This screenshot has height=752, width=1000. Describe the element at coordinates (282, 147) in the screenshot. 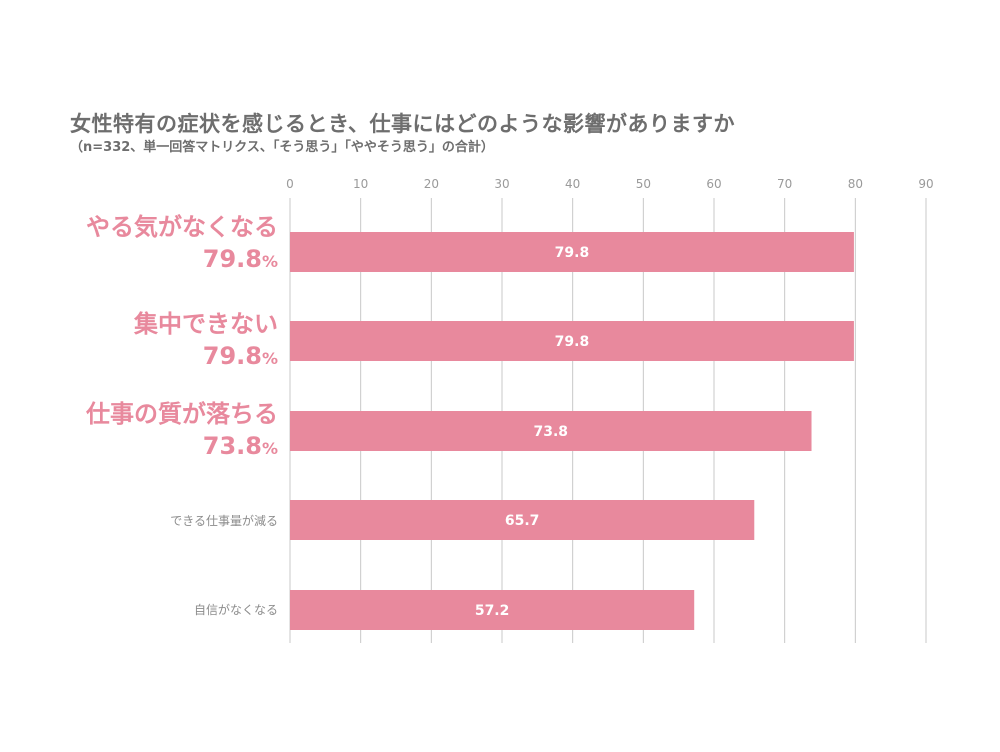

I see `chart-subtitle: （n=332、単一回答マトリクス、「そう思う」「ややそう思う」の合計）` at that location.